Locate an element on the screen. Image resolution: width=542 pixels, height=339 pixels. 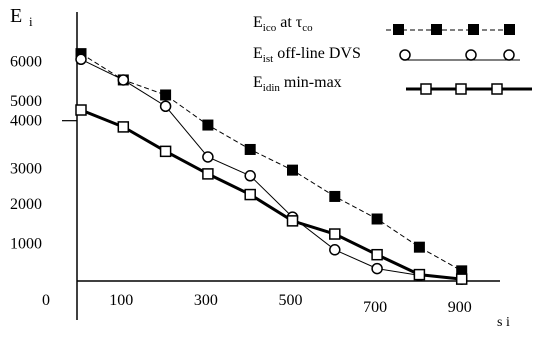
svg-text: Eico at τco is located at coordinates (283, 24).